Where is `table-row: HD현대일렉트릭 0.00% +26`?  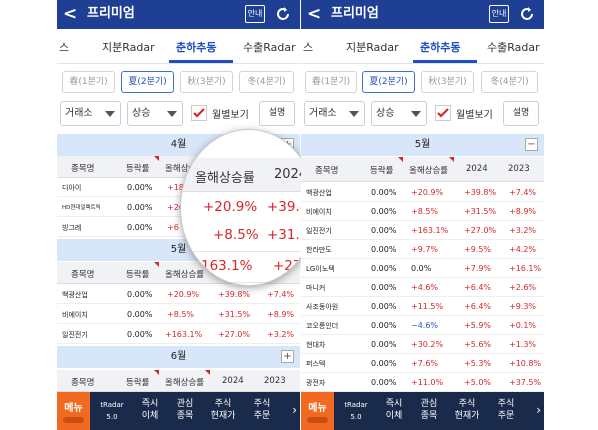
table-row: HD현대일렉트릭 0.00% +26 is located at coordinates (178, 207).